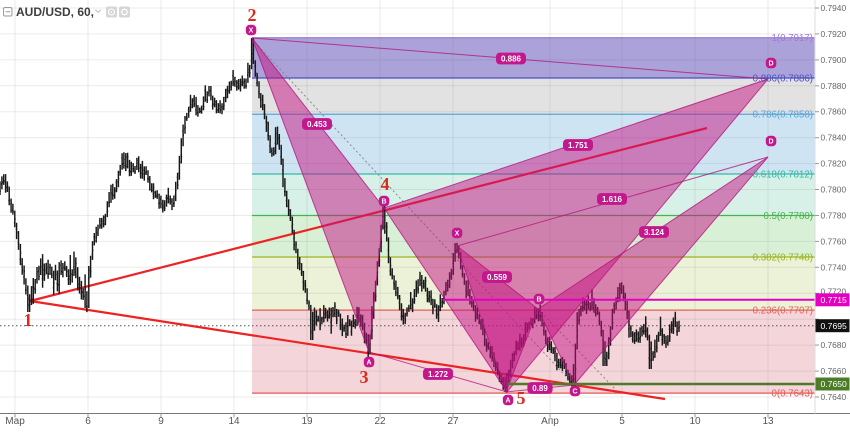  What do you see at coordinates (834, 397) in the screenshot?
I see `svg-text: 0.7640` at bounding box center [834, 397].